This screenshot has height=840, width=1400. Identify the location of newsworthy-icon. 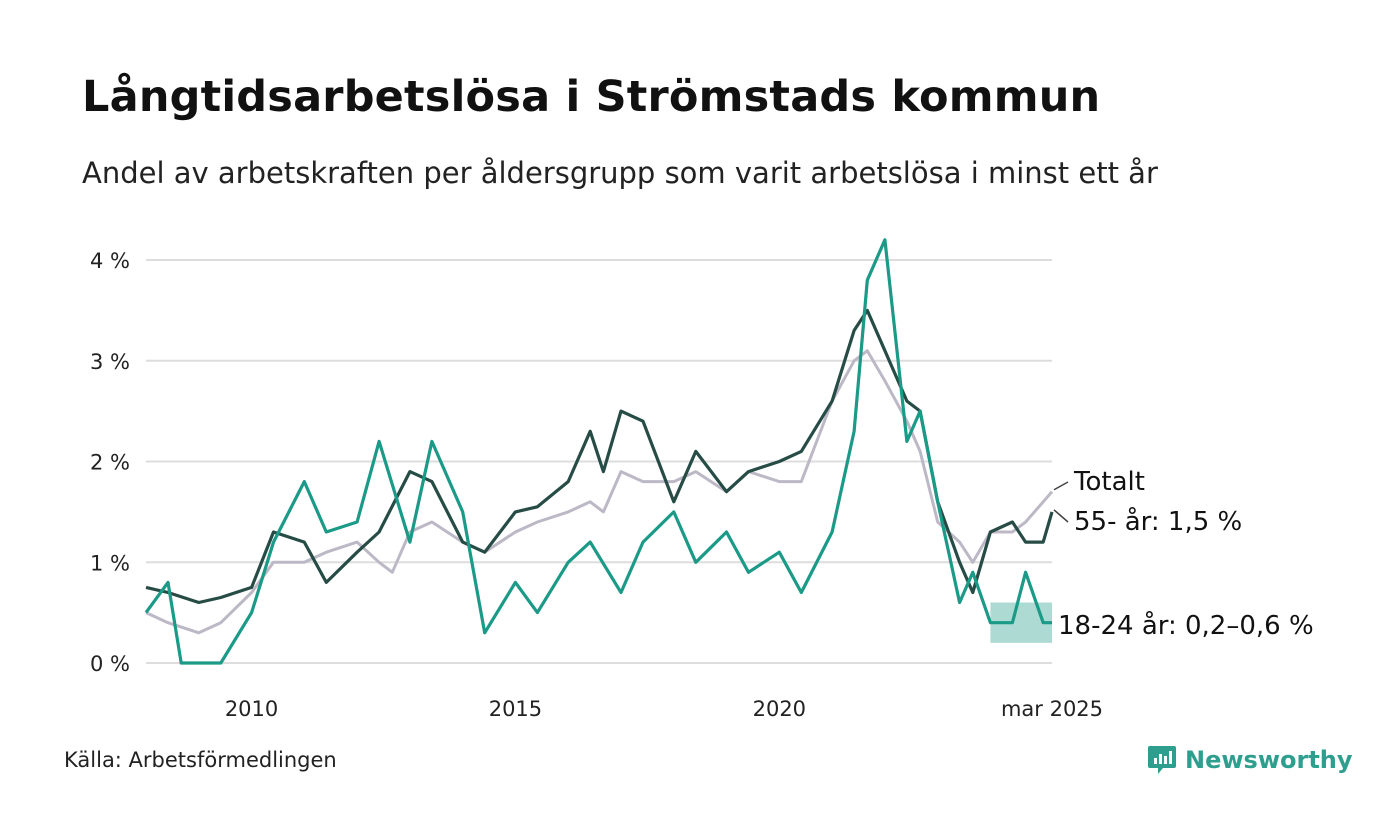
(1162, 760).